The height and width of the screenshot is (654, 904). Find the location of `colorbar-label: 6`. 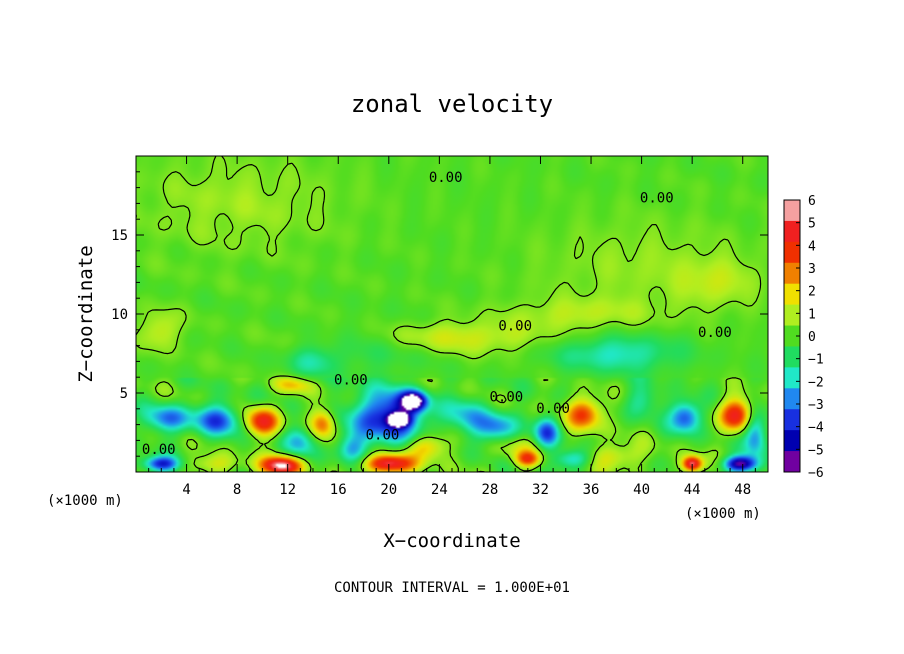

colorbar-label: 6 is located at coordinates (812, 201).